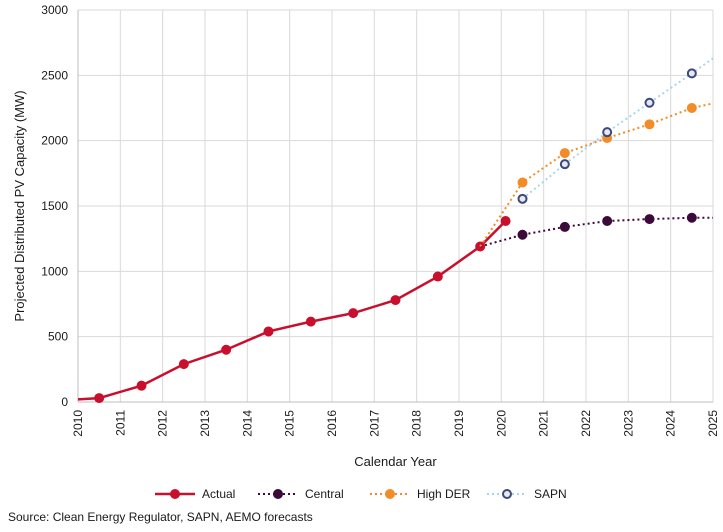  Describe the element at coordinates (628, 423) in the screenshot. I see `x-tick-label: 2023` at that location.